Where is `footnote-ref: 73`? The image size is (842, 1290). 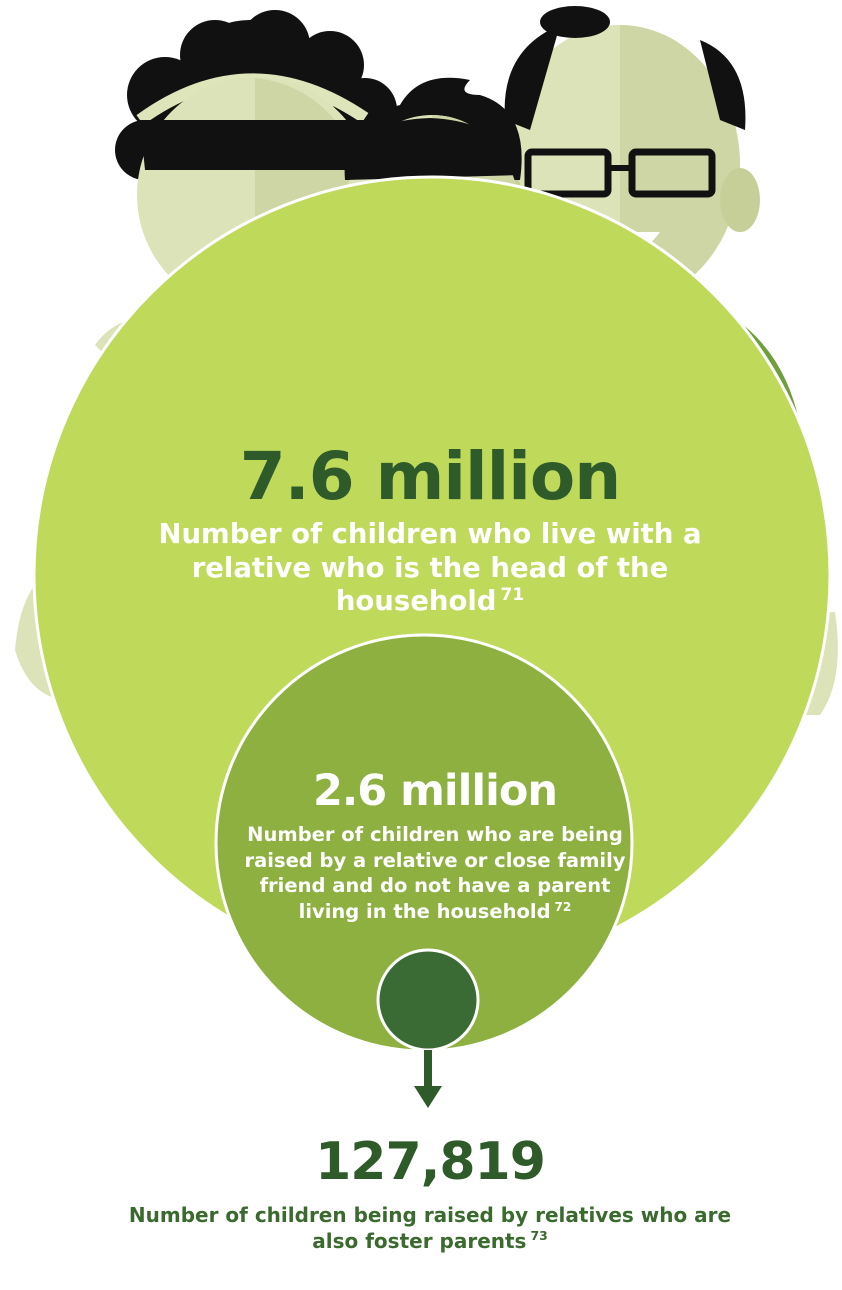 footnote-ref: 73 is located at coordinates (539, 1236).